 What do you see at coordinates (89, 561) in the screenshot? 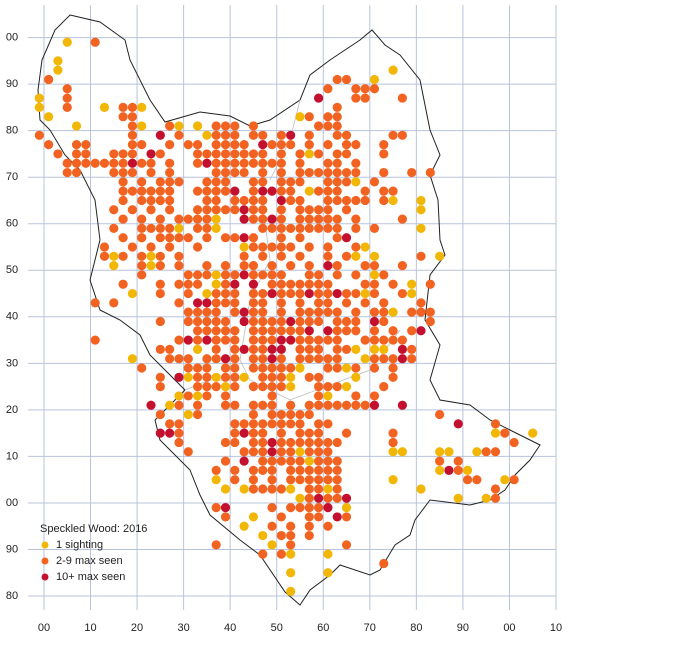
I see `legend-label: 2-9 max seen` at bounding box center [89, 561].